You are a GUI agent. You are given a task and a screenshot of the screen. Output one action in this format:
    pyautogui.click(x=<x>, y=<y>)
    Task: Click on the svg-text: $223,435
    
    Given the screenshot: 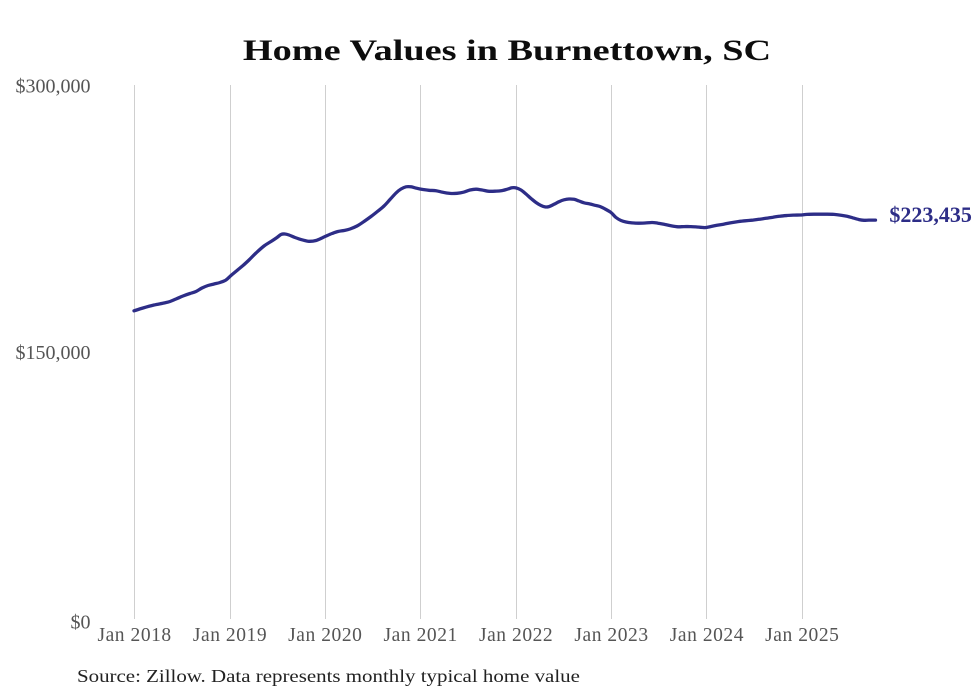 What is the action you would take?
    pyautogui.click(x=930, y=214)
    